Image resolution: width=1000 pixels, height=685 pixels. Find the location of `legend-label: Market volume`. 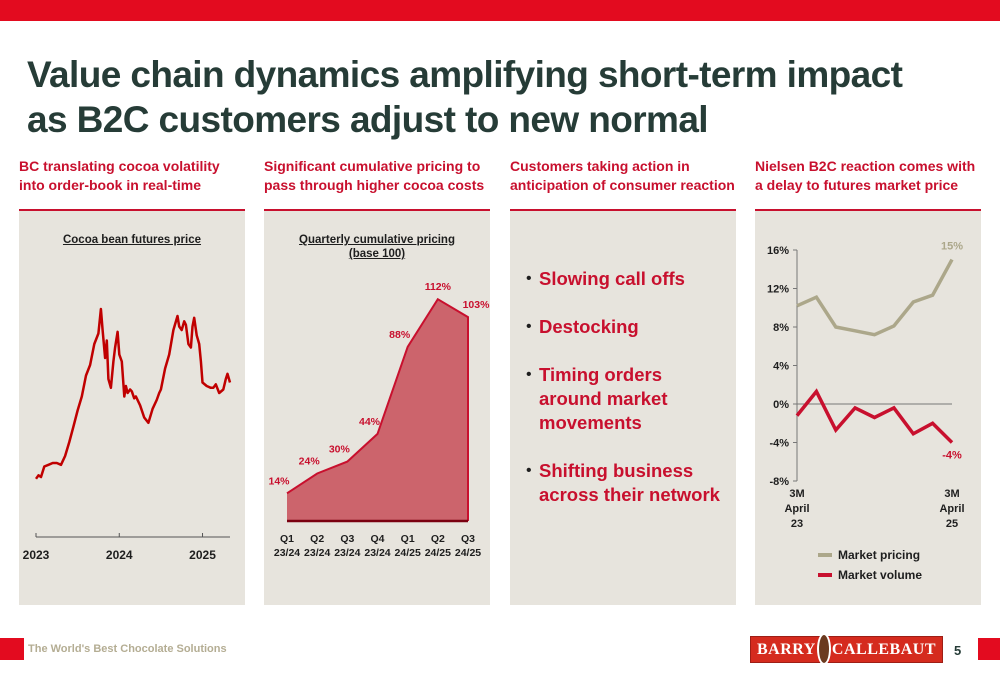

legend-label: Market volume is located at coordinates (880, 575).